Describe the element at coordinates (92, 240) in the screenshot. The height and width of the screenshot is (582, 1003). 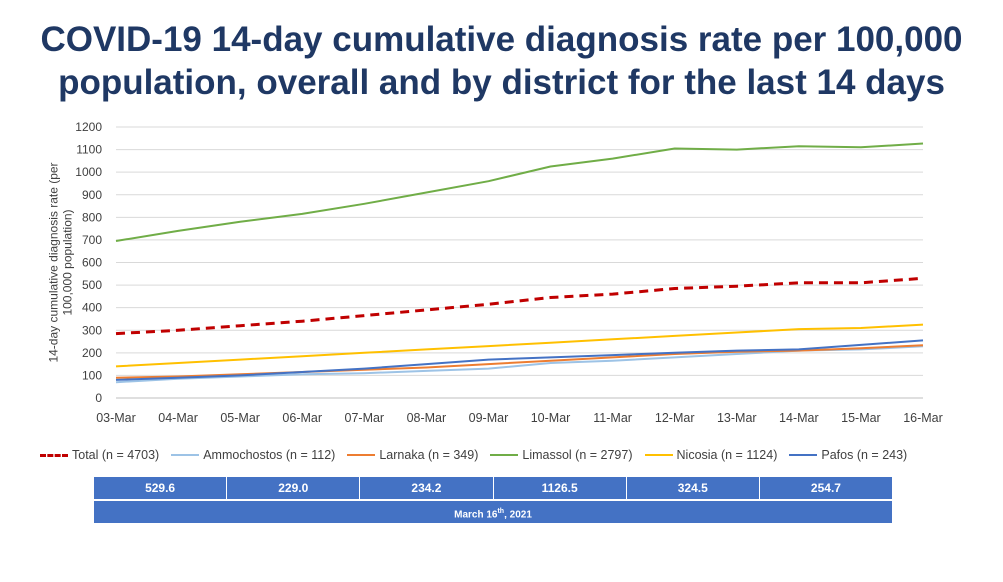
I see `y-tick-label: 700` at that location.